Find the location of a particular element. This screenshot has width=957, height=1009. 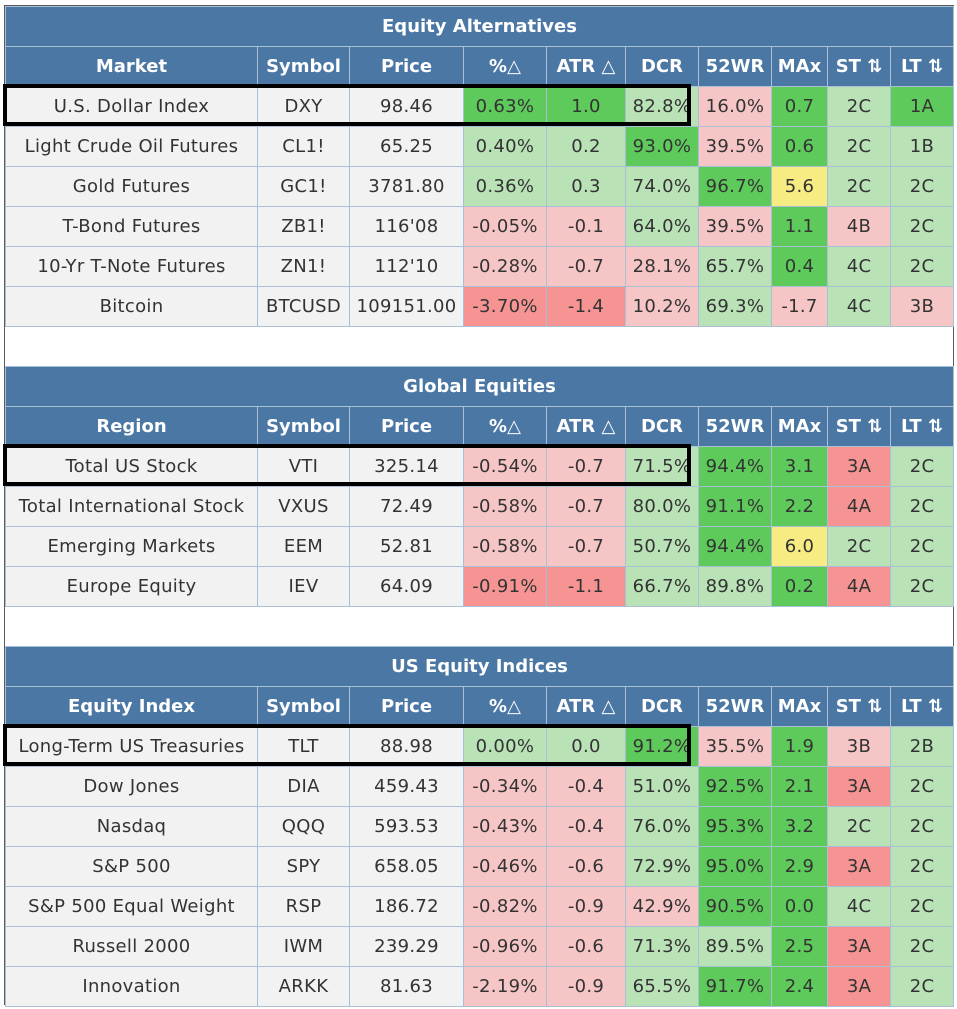

symbol-cell: QQQ is located at coordinates (303, 826).